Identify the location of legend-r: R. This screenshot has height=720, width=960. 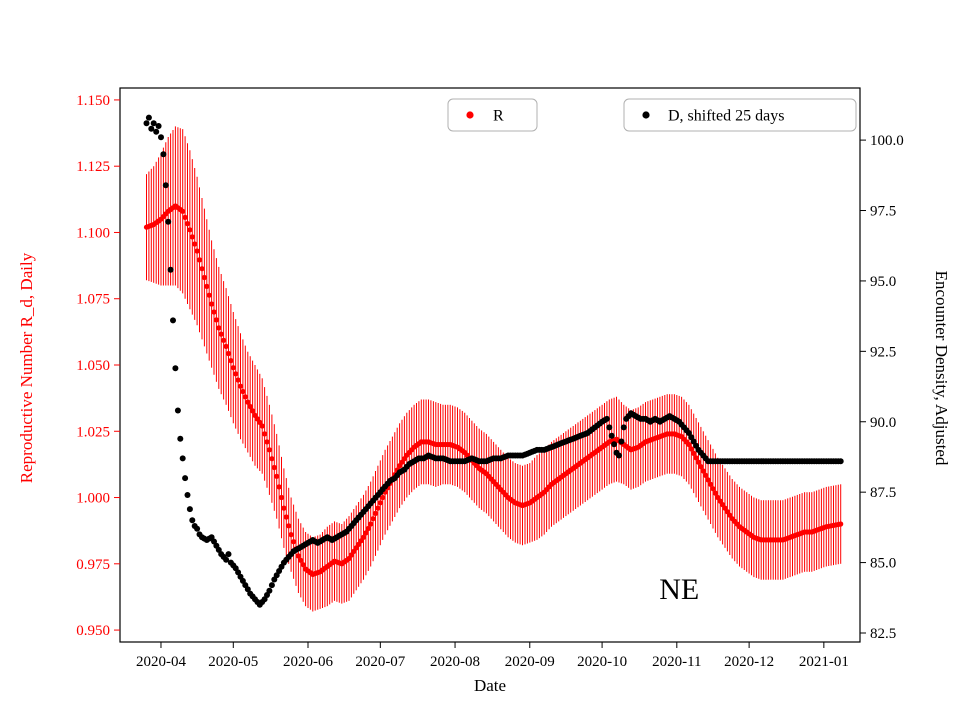
(492, 115).